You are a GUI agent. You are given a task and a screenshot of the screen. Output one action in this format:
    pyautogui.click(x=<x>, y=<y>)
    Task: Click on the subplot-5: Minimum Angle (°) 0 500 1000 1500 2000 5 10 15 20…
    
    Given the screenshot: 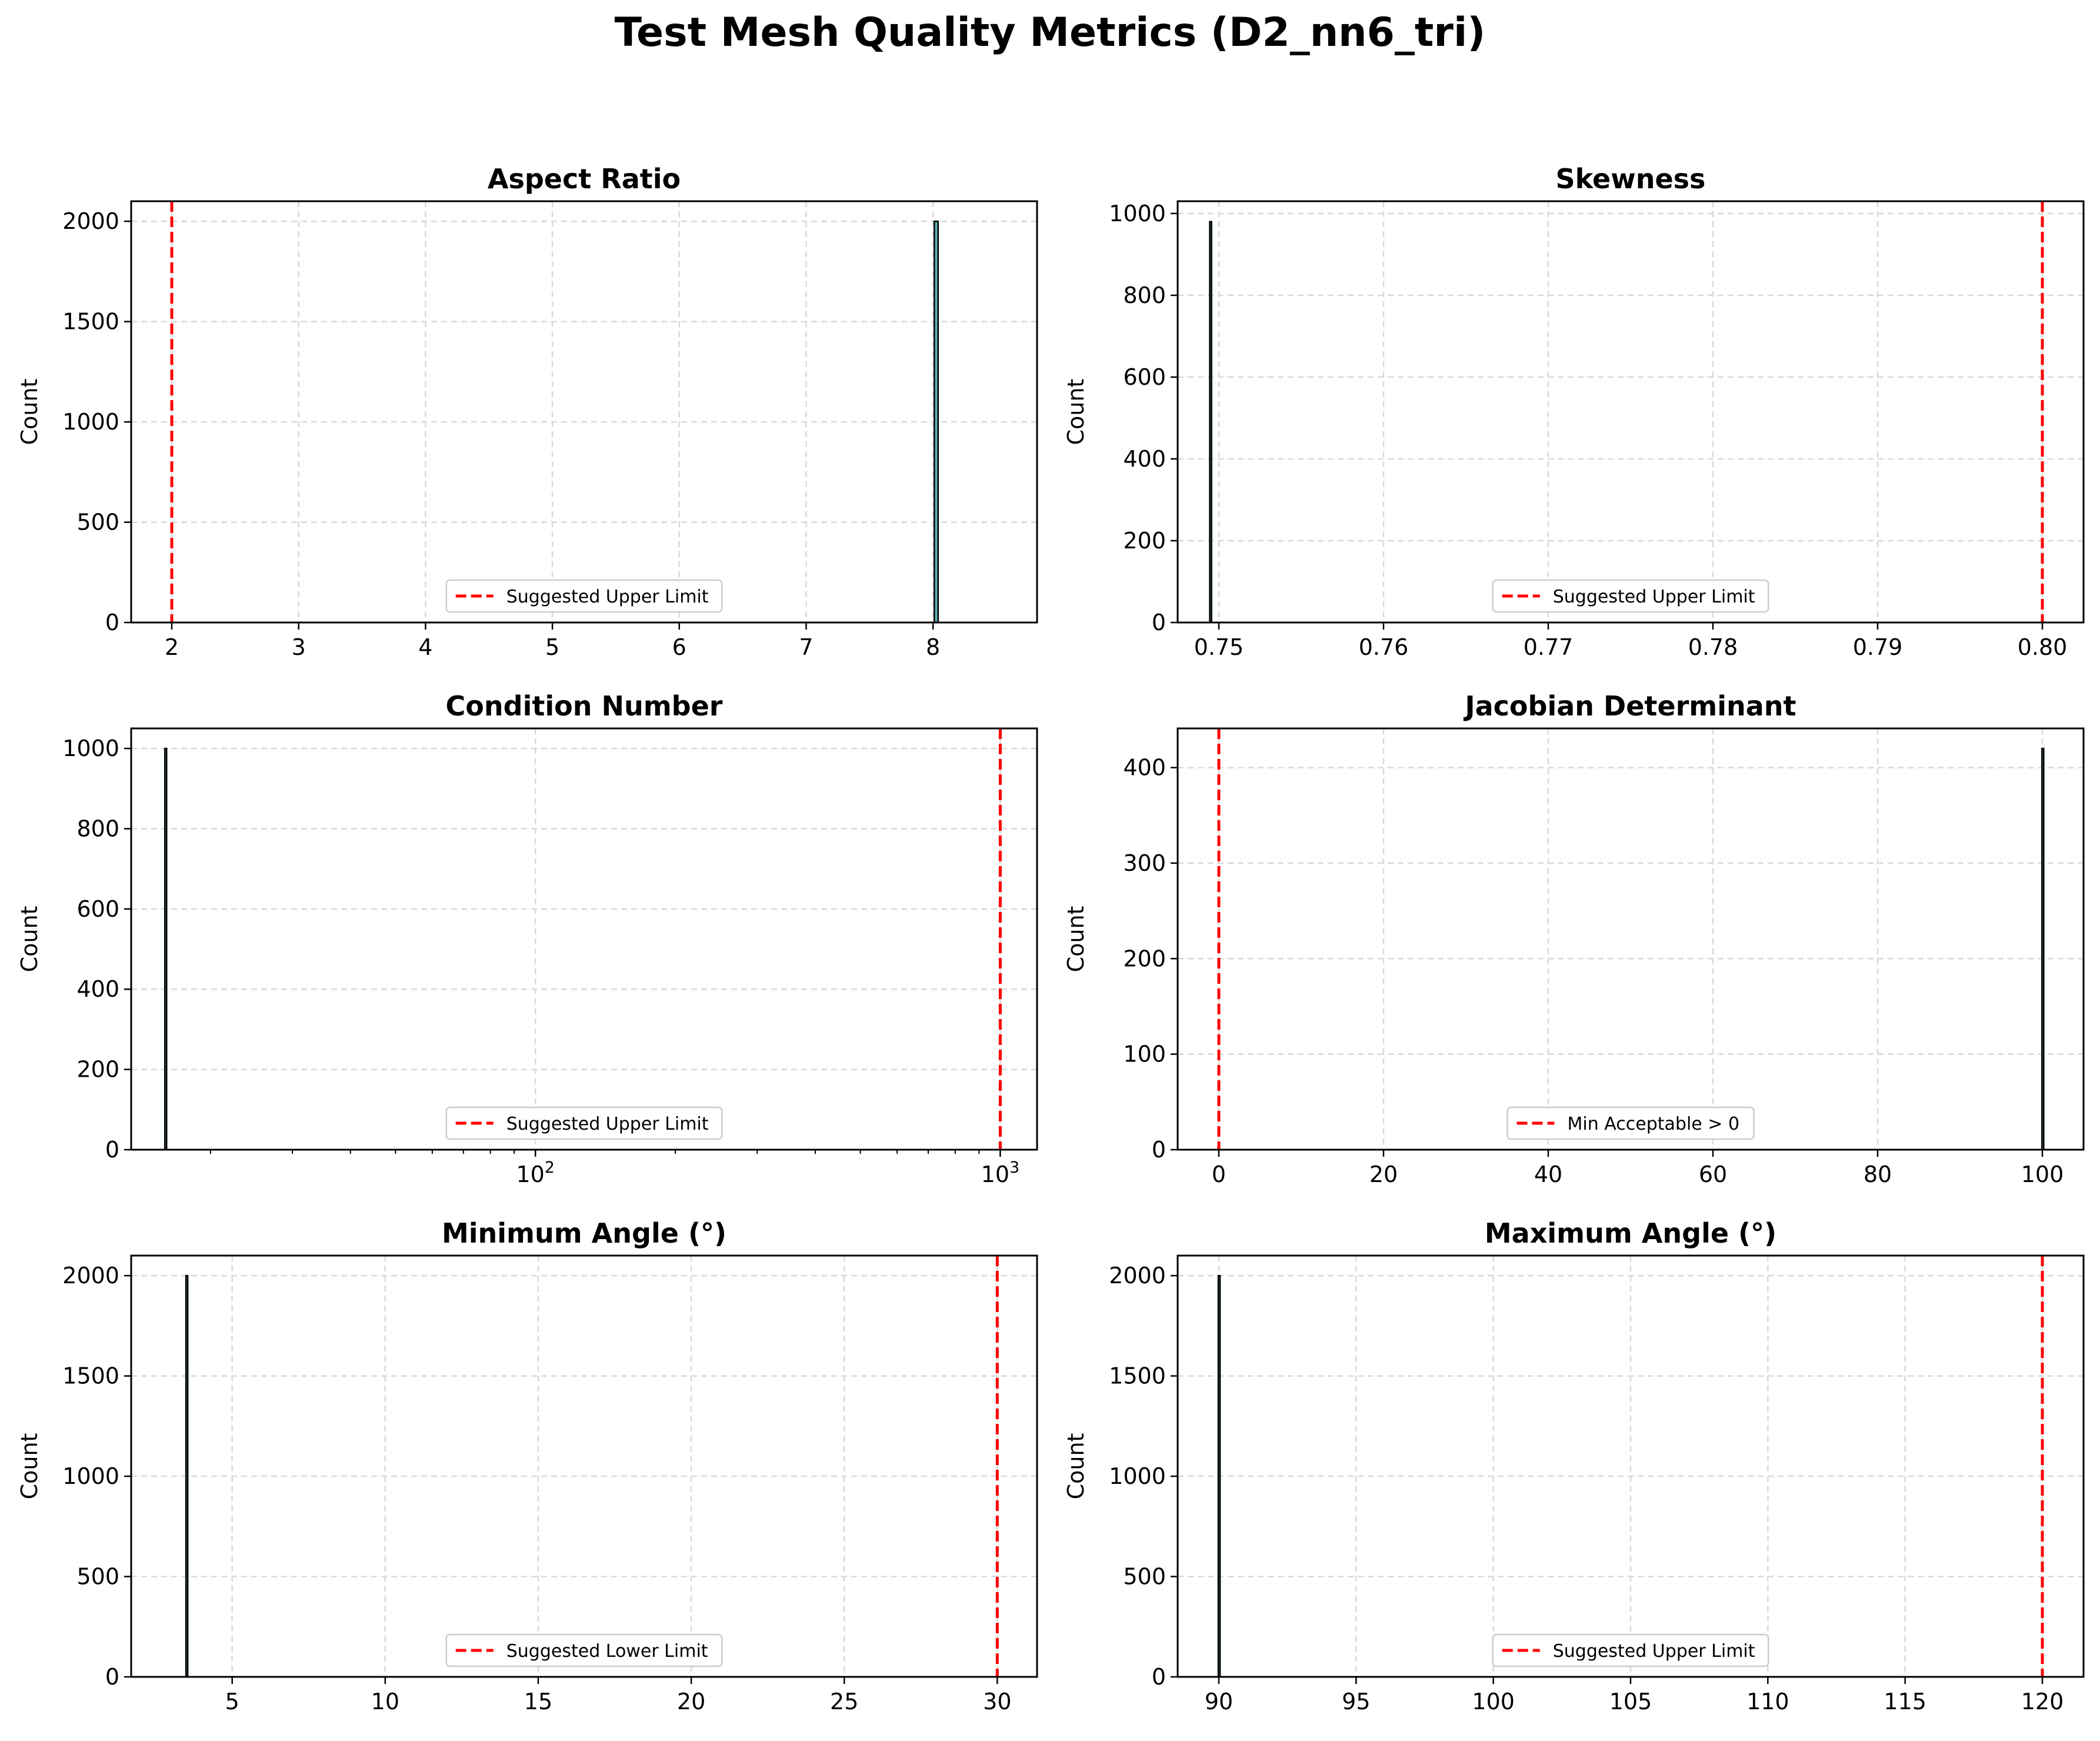 What is the action you would take?
    pyautogui.click(x=527, y=1466)
    